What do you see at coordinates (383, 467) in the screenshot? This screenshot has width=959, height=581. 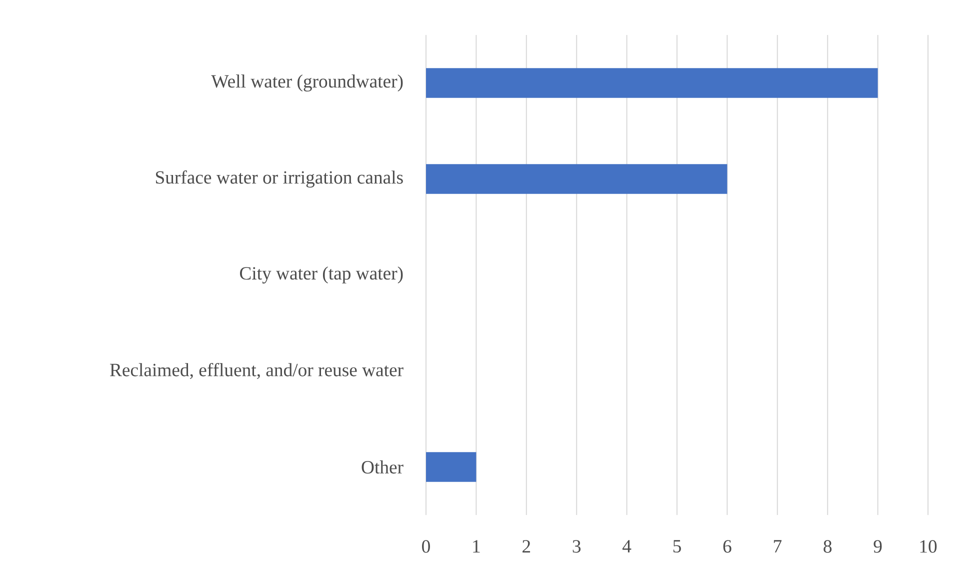 I see `y-tick-label: Other` at bounding box center [383, 467].